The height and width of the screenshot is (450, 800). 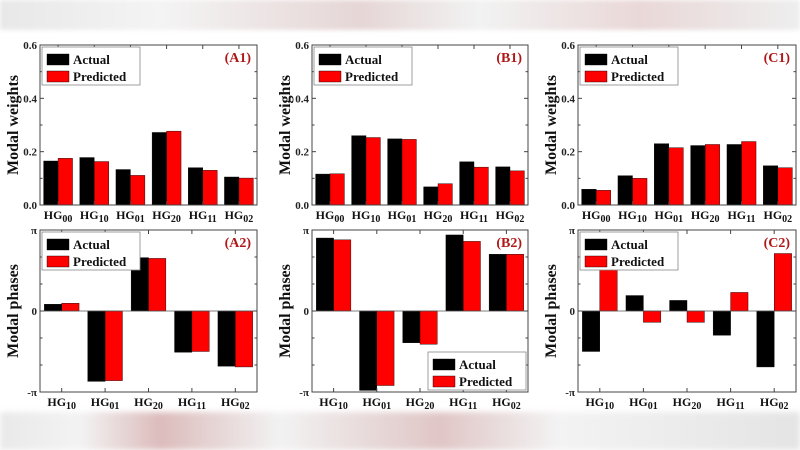 I want to click on bar-actual-hg00, so click(x=589, y=197).